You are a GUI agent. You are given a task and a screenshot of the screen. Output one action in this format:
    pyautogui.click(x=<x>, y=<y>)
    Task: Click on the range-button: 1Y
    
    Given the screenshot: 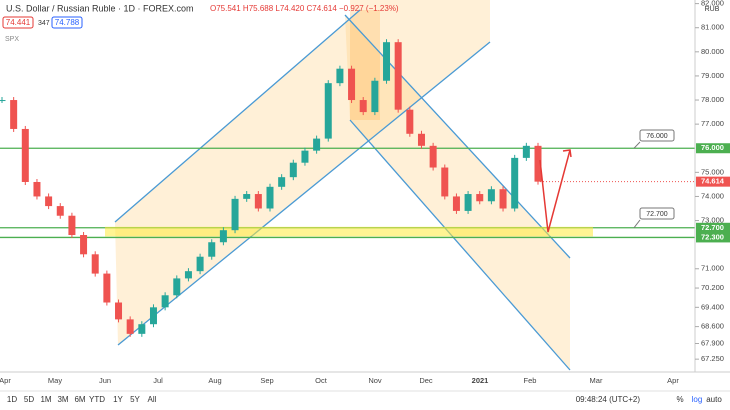 What is the action you would take?
    pyautogui.click(x=118, y=399)
    